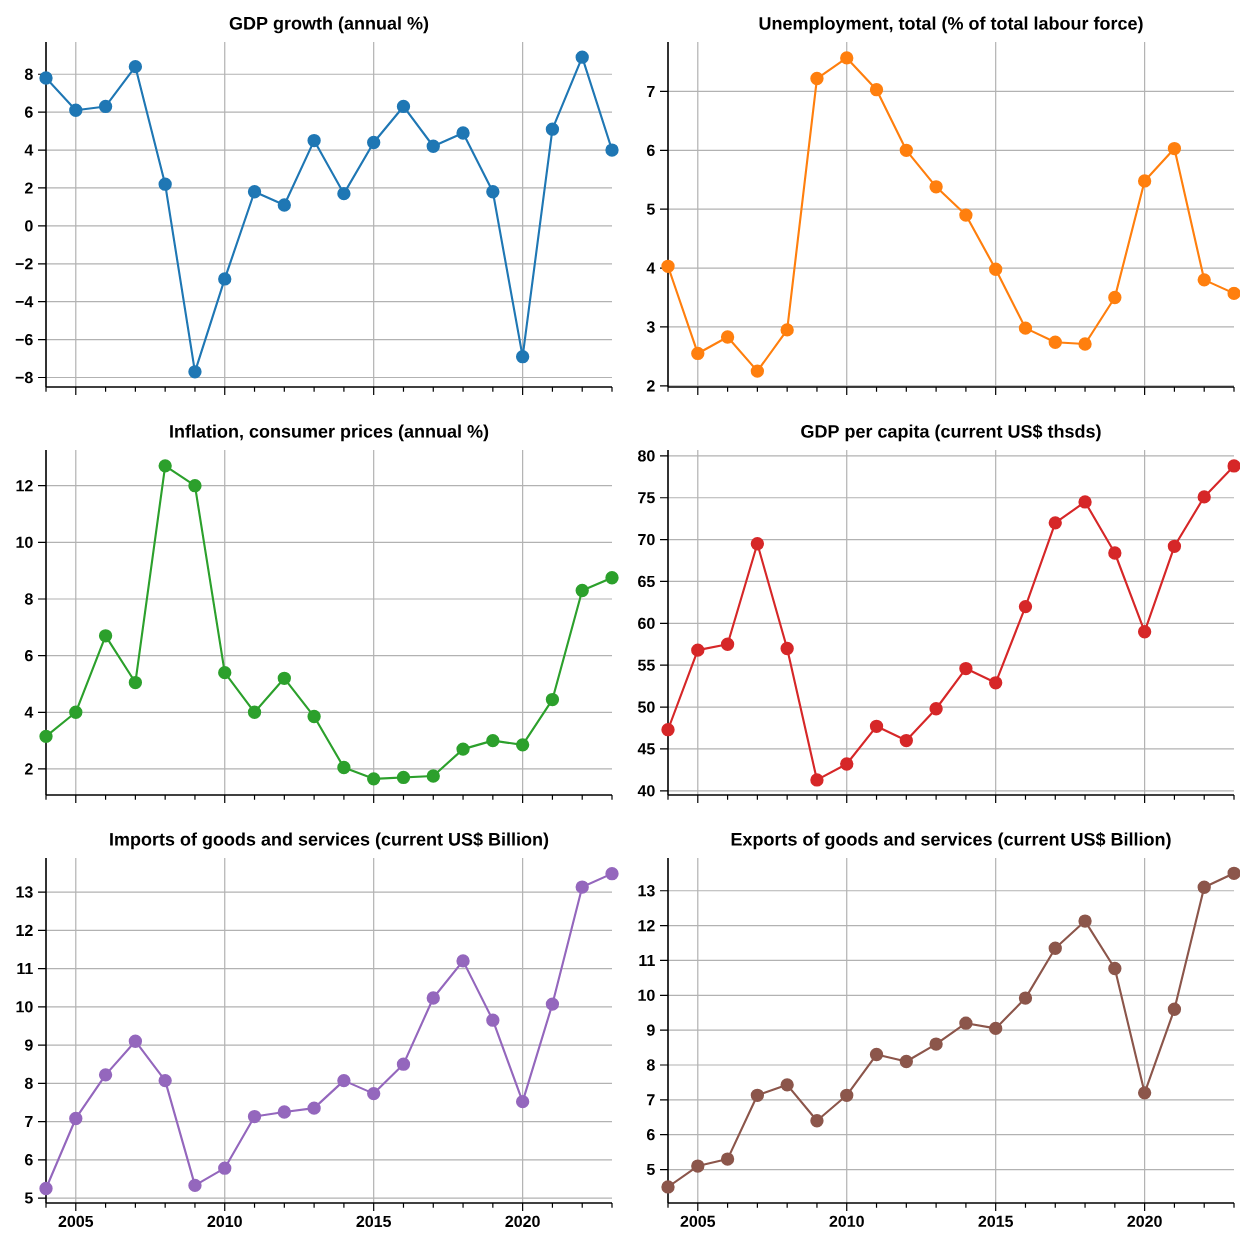 This screenshot has width=1240, height=1236. What do you see at coordinates (28, 599) in the screenshot?
I see `y-tick-label: 8` at bounding box center [28, 599].